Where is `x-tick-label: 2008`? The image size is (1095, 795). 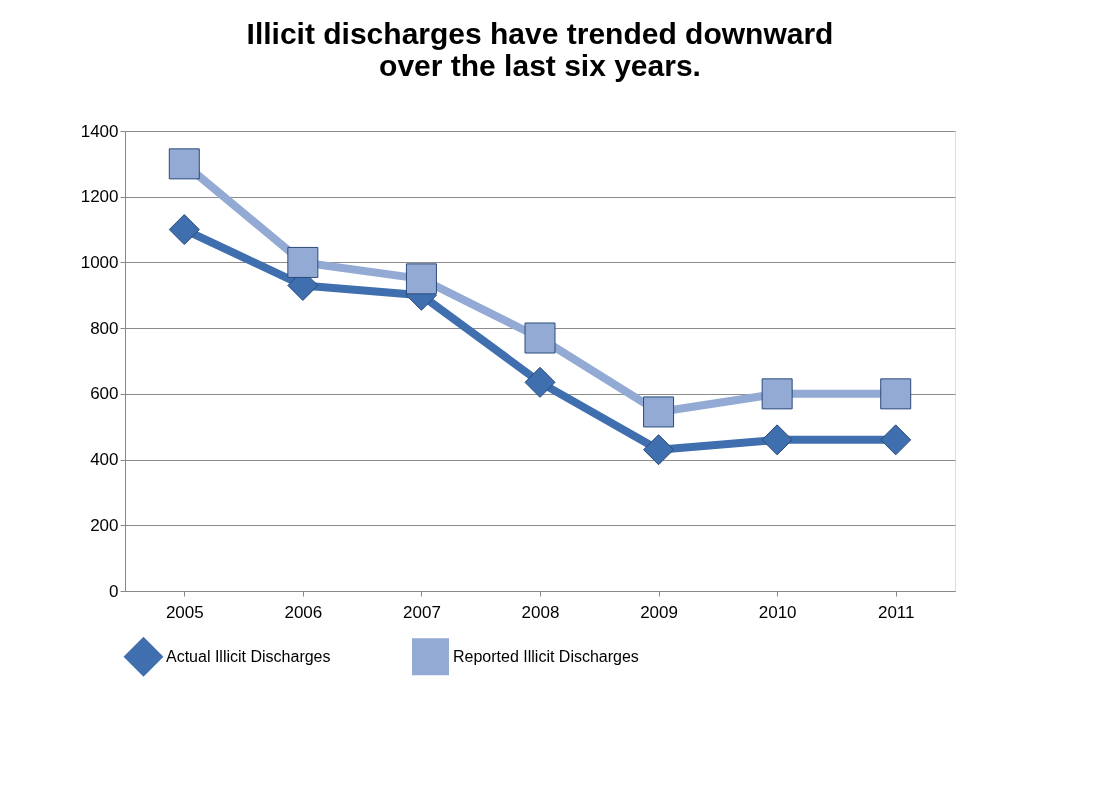
x-tick-label: 2008 is located at coordinates (540, 612).